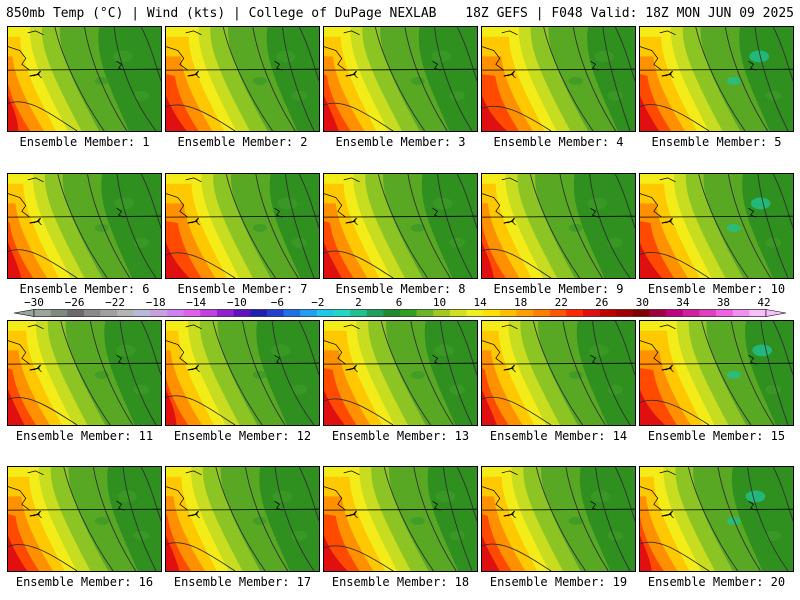 This screenshot has height=600, width=800. What do you see at coordinates (242, 436) in the screenshot?
I see `ensemble-member-label: Ensemble Member: 12` at bounding box center [242, 436].